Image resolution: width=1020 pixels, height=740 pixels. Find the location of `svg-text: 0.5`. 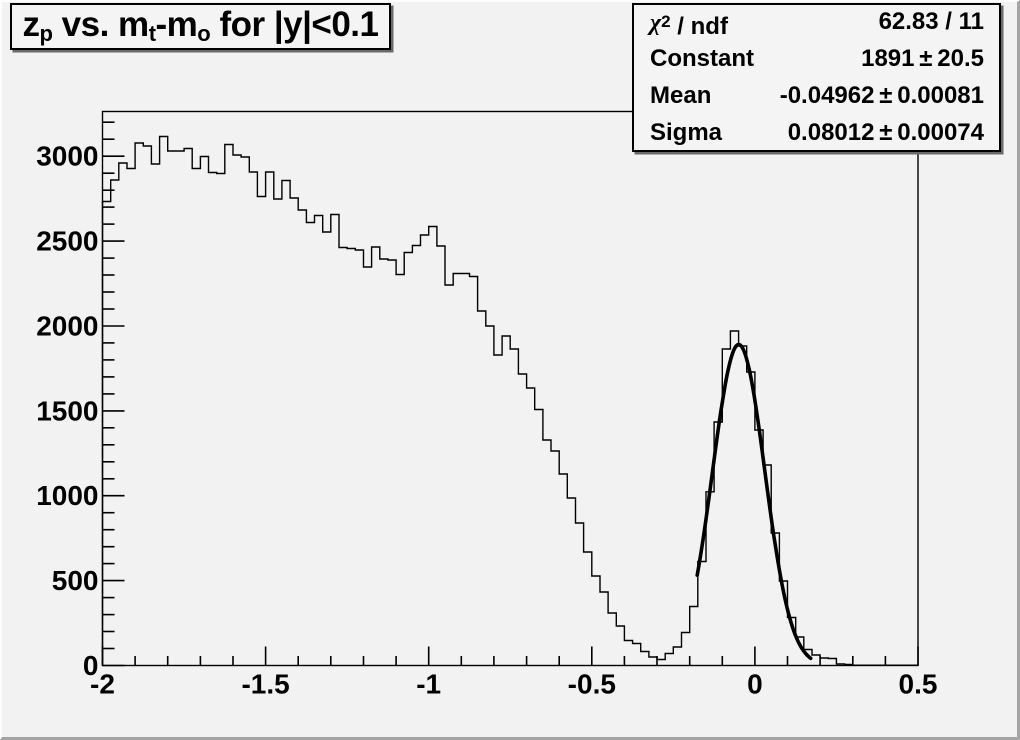

svg-text: 0.5 is located at coordinates (918, 684).